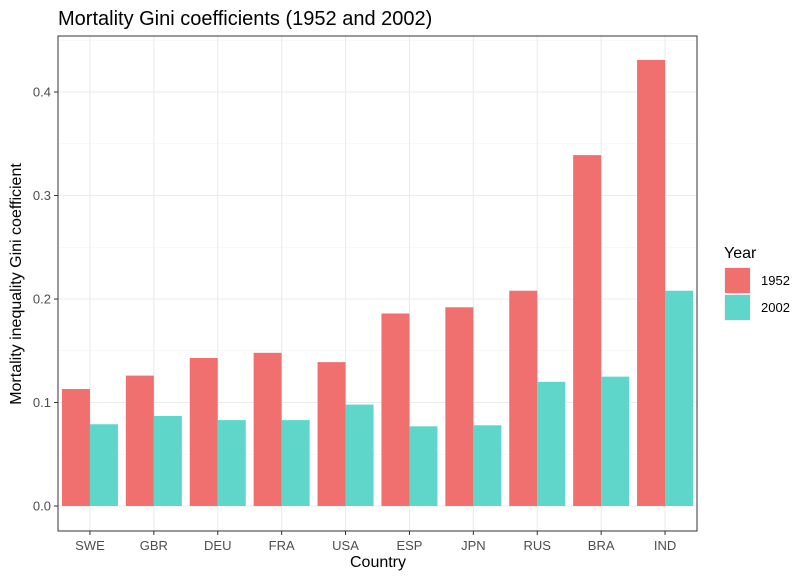 This screenshot has height=579, width=810. I want to click on bar-gbr-1952, so click(139, 440).